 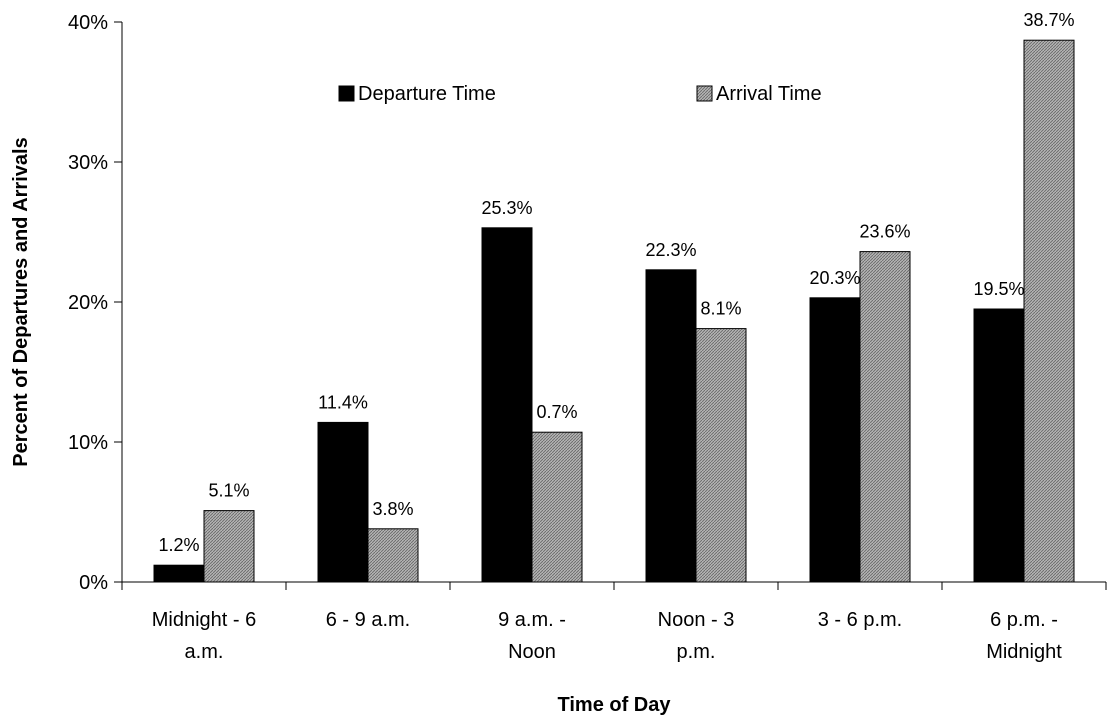 I want to click on x-axis-title: Time of Day, so click(x=615, y=705).